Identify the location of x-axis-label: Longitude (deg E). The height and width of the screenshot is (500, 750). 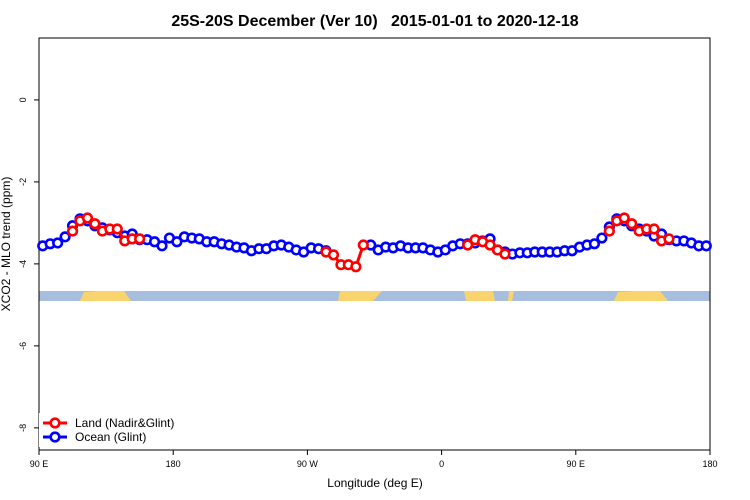
(374, 483).